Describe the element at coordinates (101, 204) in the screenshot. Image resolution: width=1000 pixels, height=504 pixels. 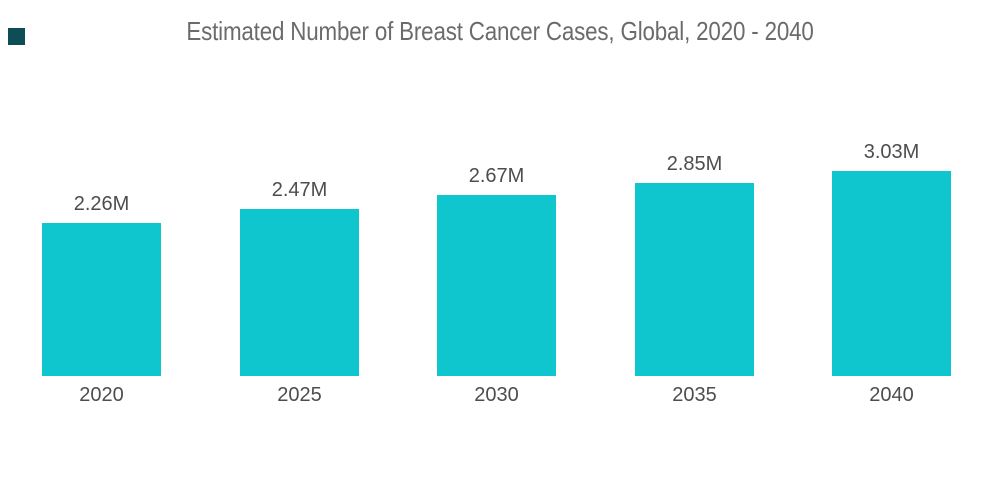
I see `bar-value-label: 2.26M` at that location.